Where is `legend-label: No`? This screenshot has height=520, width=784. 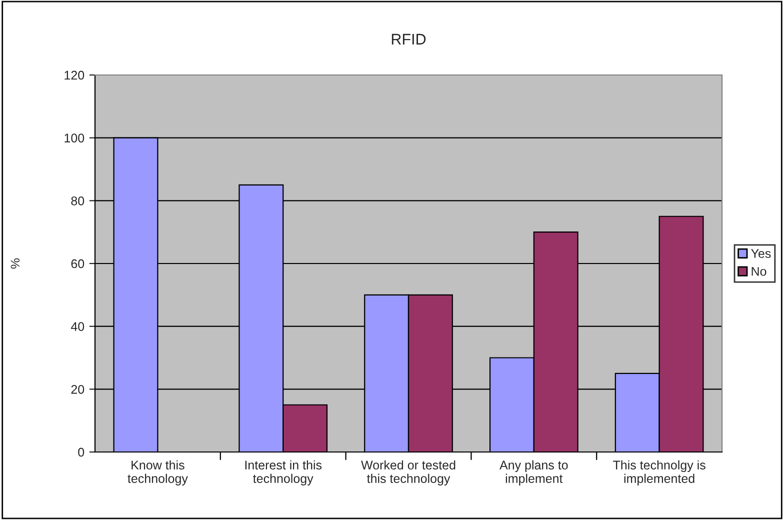
legend-label: No is located at coordinates (759, 271).